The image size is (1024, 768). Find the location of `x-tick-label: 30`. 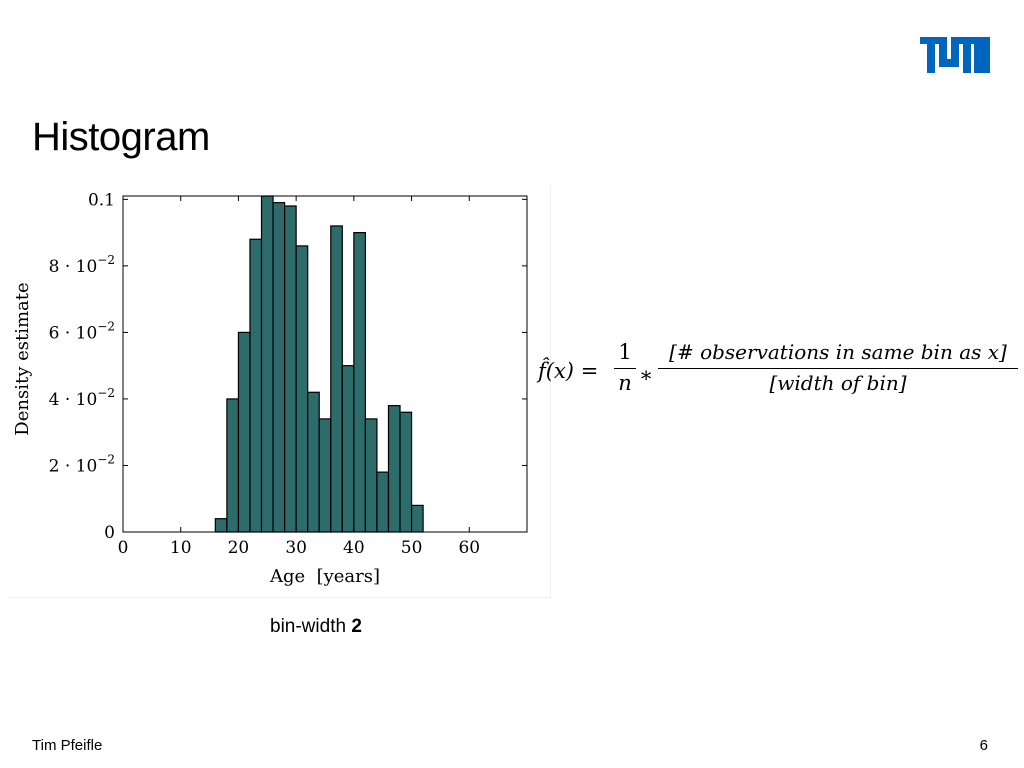

x-tick-label: 30 is located at coordinates (296, 548).